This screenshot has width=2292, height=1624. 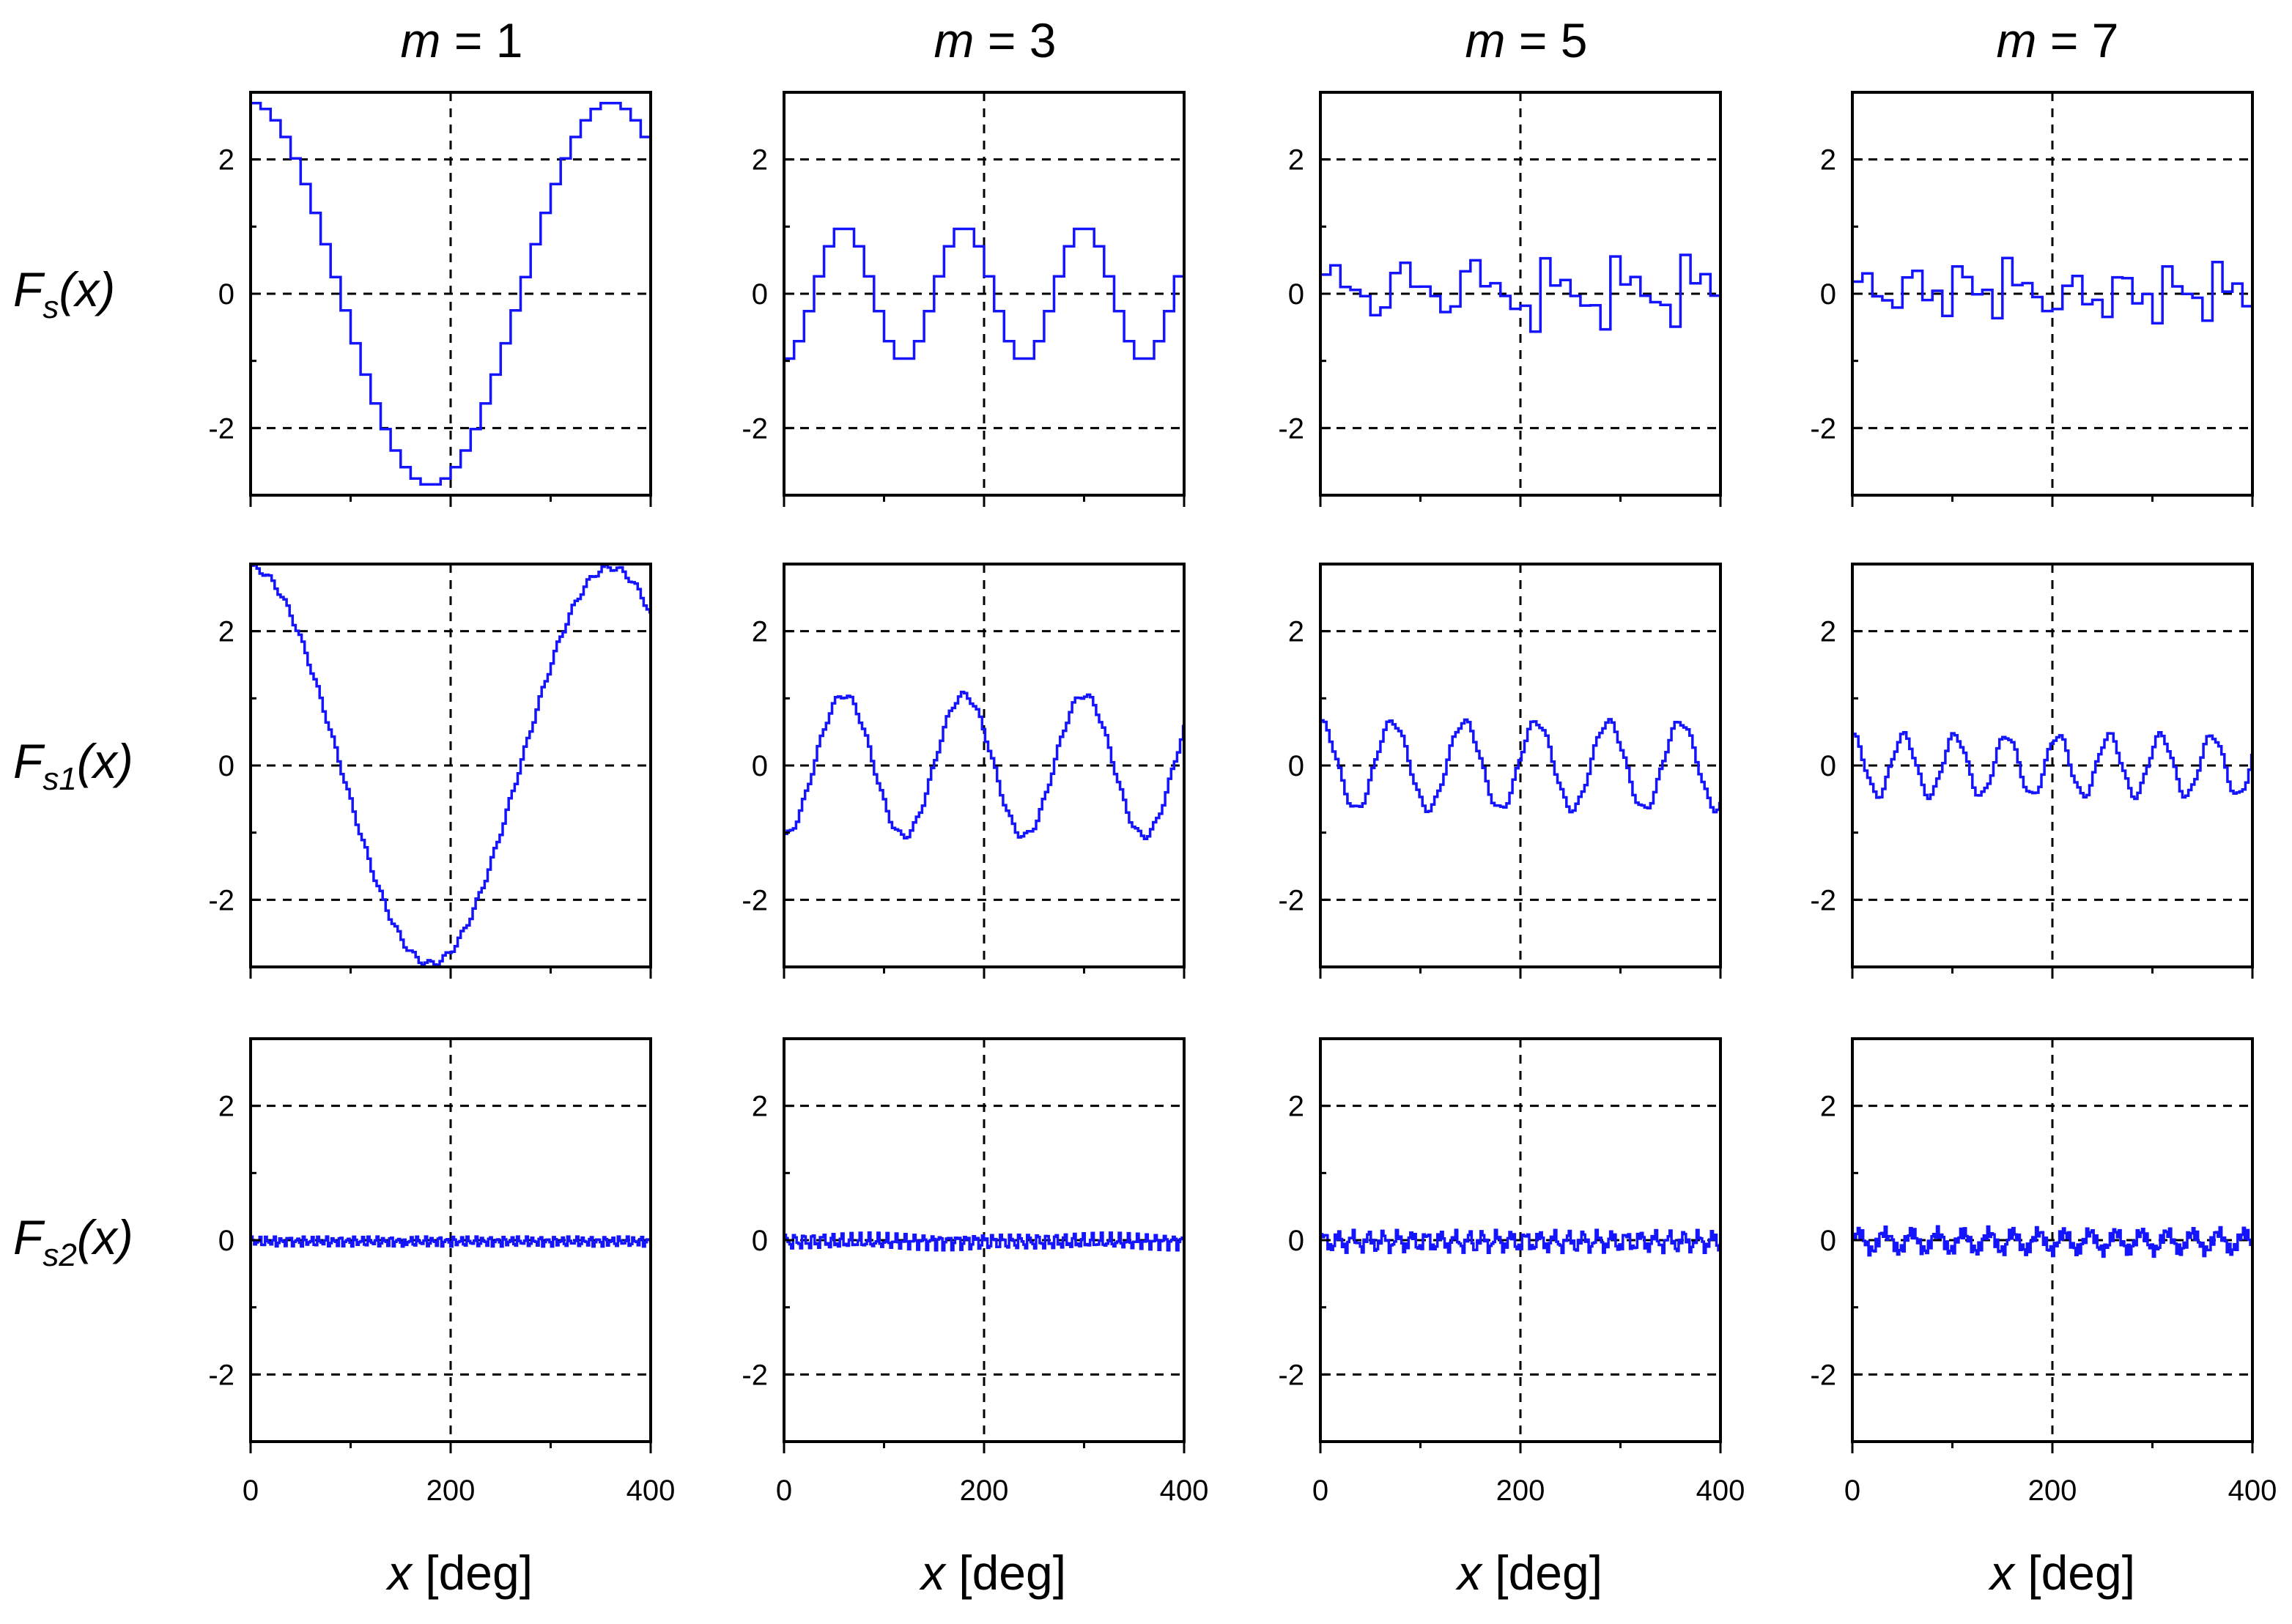 I want to click on panel-r1-c0: -2 0 2, so click(x=430, y=771).